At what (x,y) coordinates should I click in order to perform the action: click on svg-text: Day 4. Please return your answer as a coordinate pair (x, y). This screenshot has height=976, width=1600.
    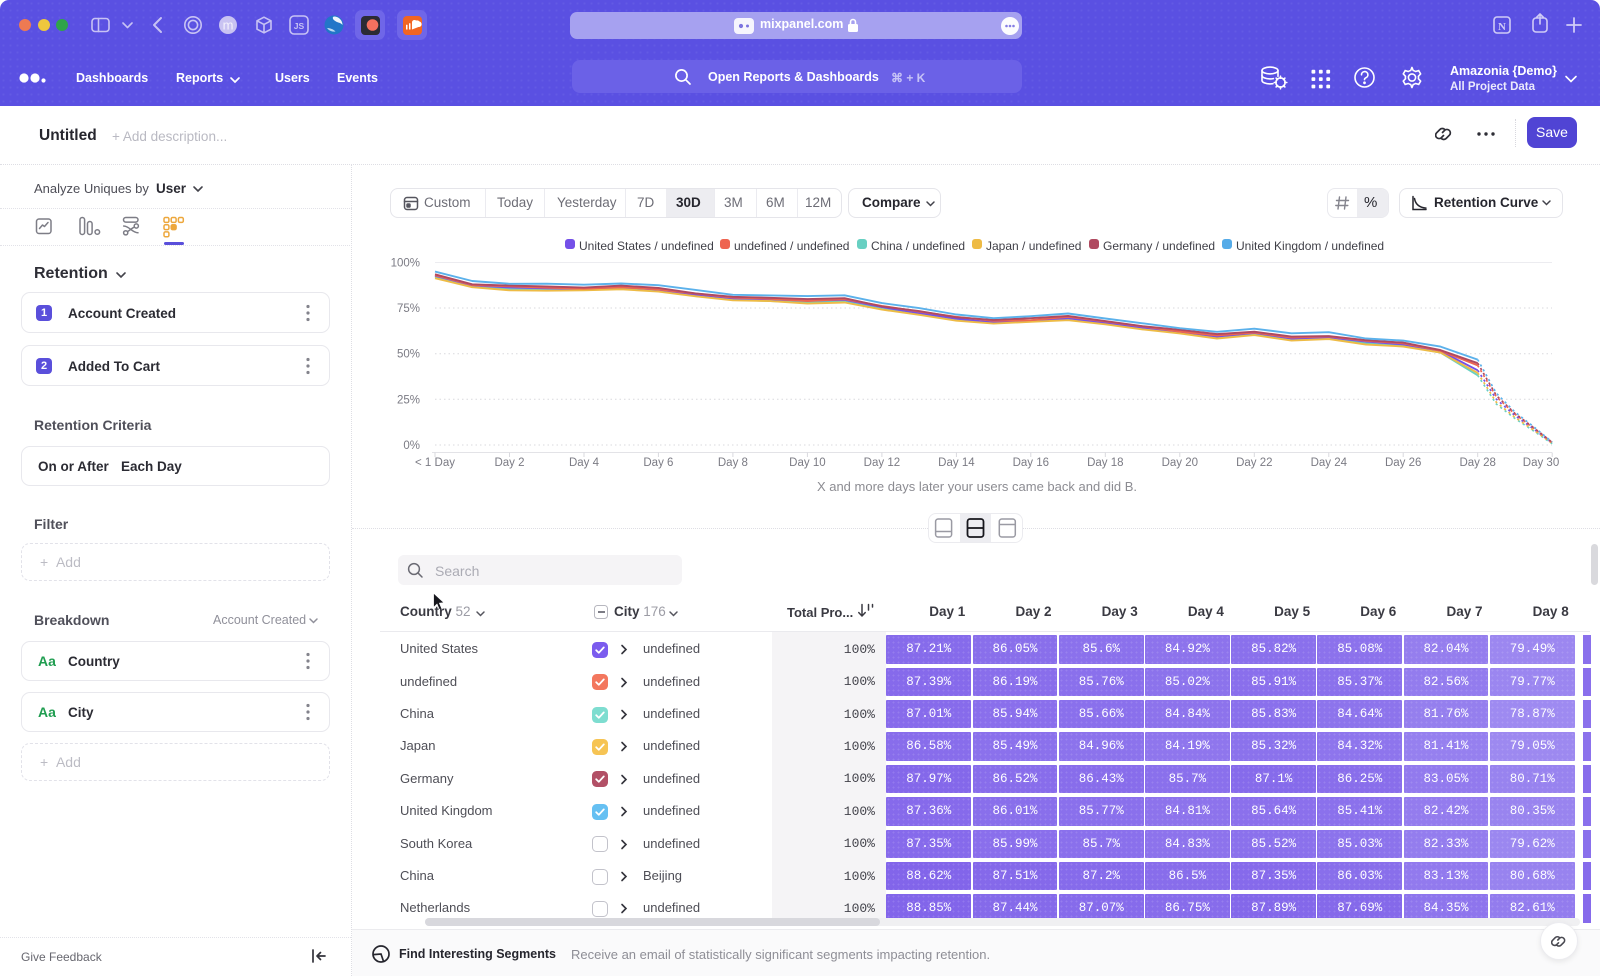
    Looking at the image, I should click on (584, 463).